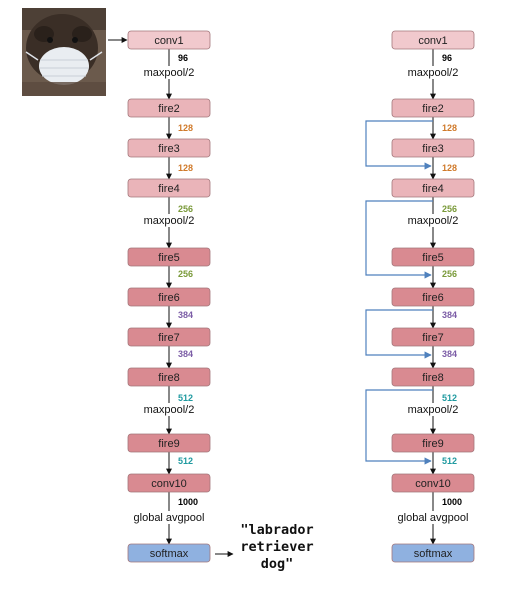 The image size is (515, 590). Describe the element at coordinates (277, 564) in the screenshot. I see `prediction-line: dog"` at that location.